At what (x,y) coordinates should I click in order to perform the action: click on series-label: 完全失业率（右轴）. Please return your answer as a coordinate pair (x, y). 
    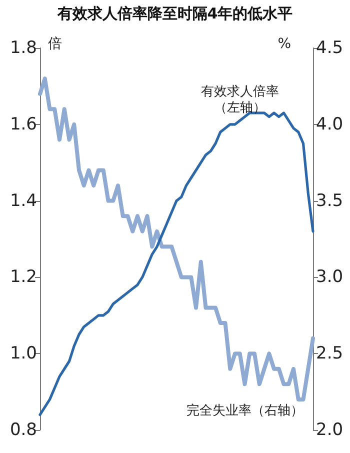
    Looking at the image, I should click on (245, 410).